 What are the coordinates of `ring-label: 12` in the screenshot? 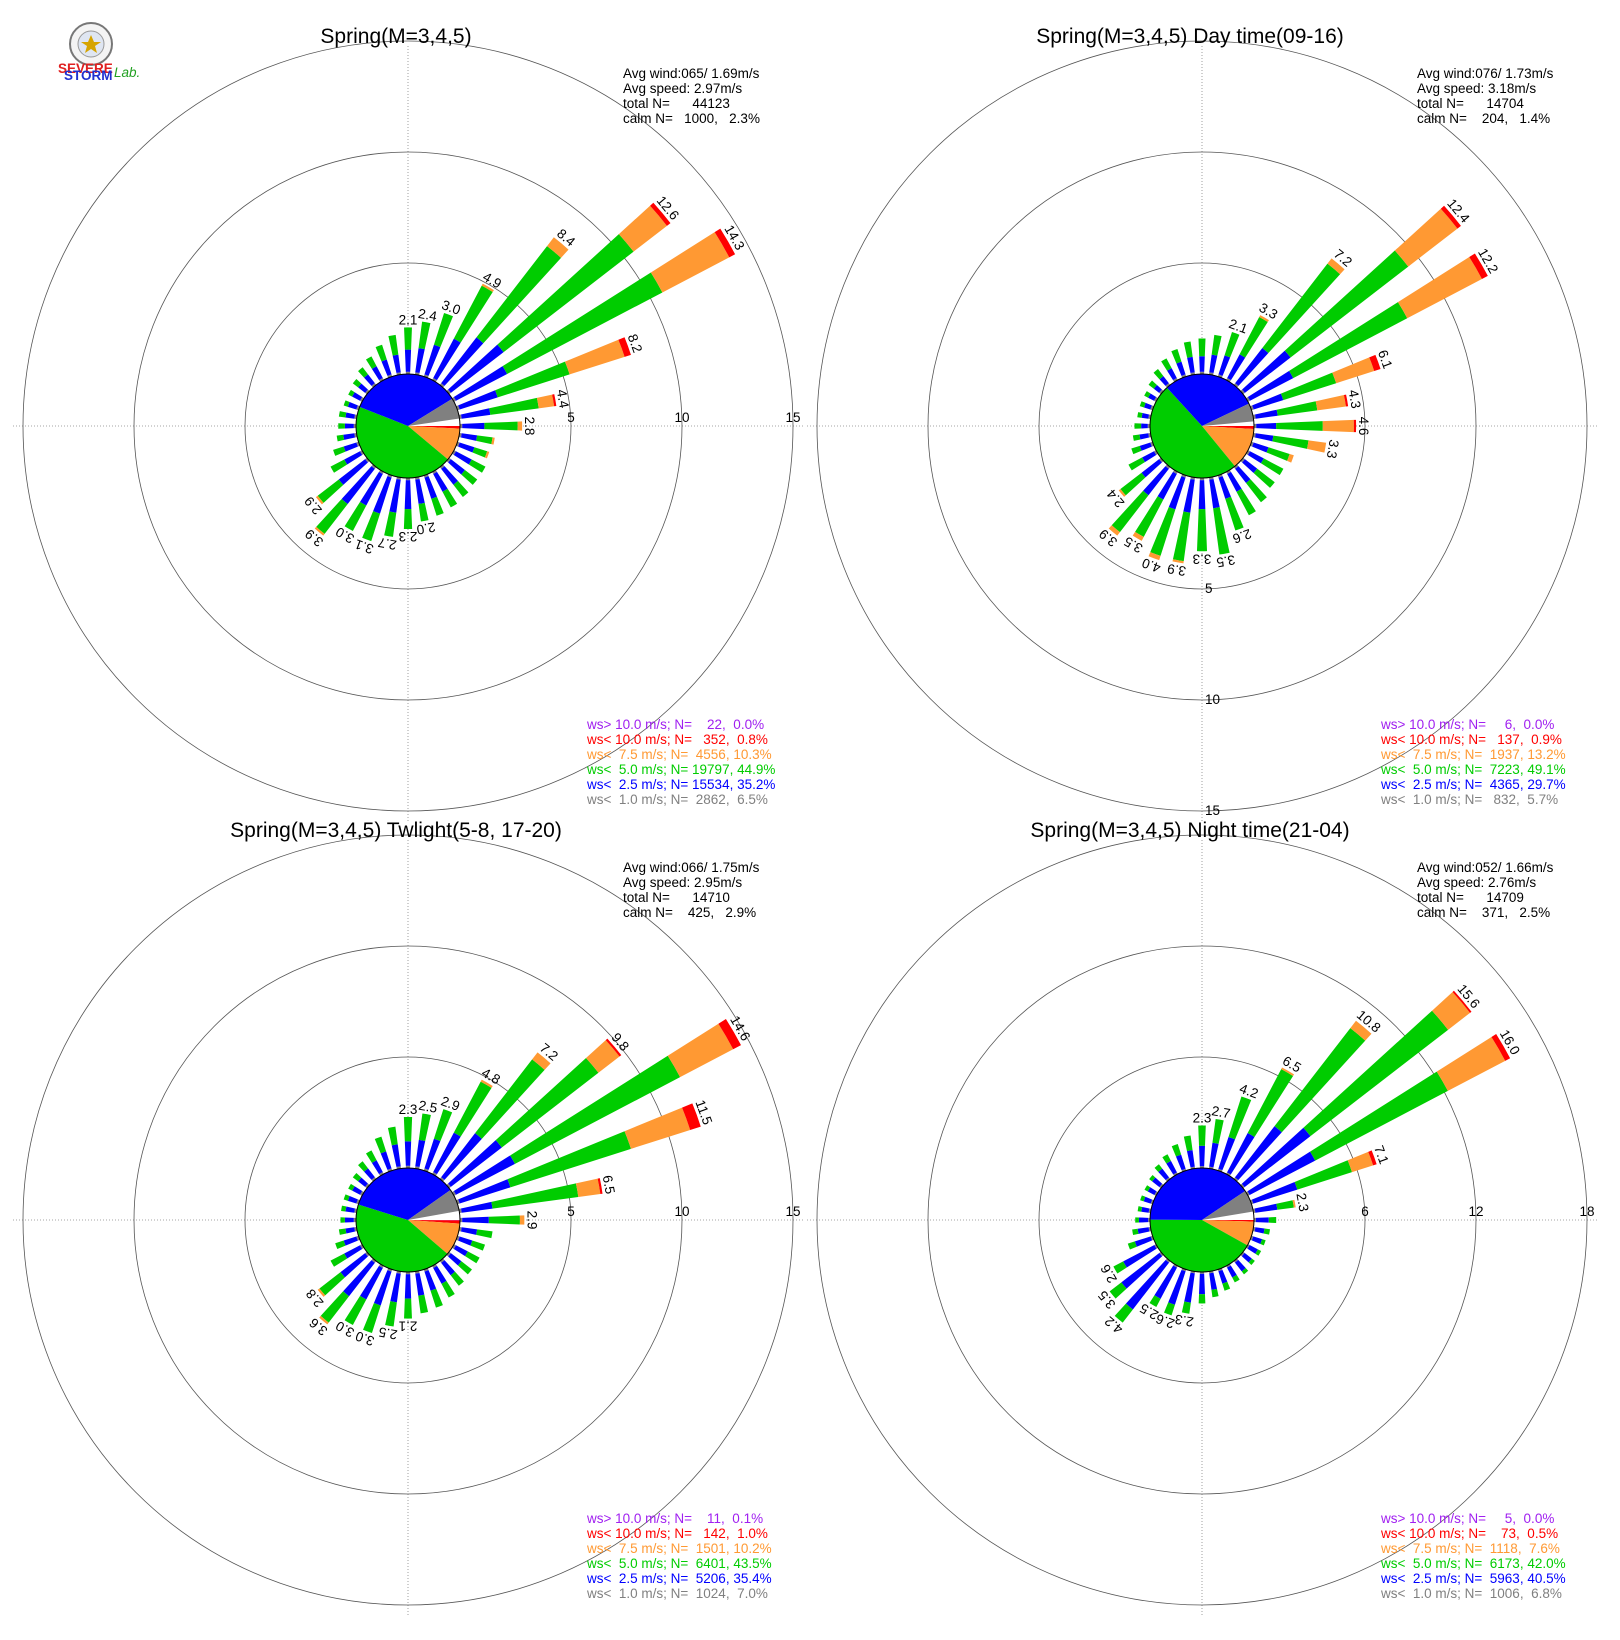 It's located at (1475, 1211).